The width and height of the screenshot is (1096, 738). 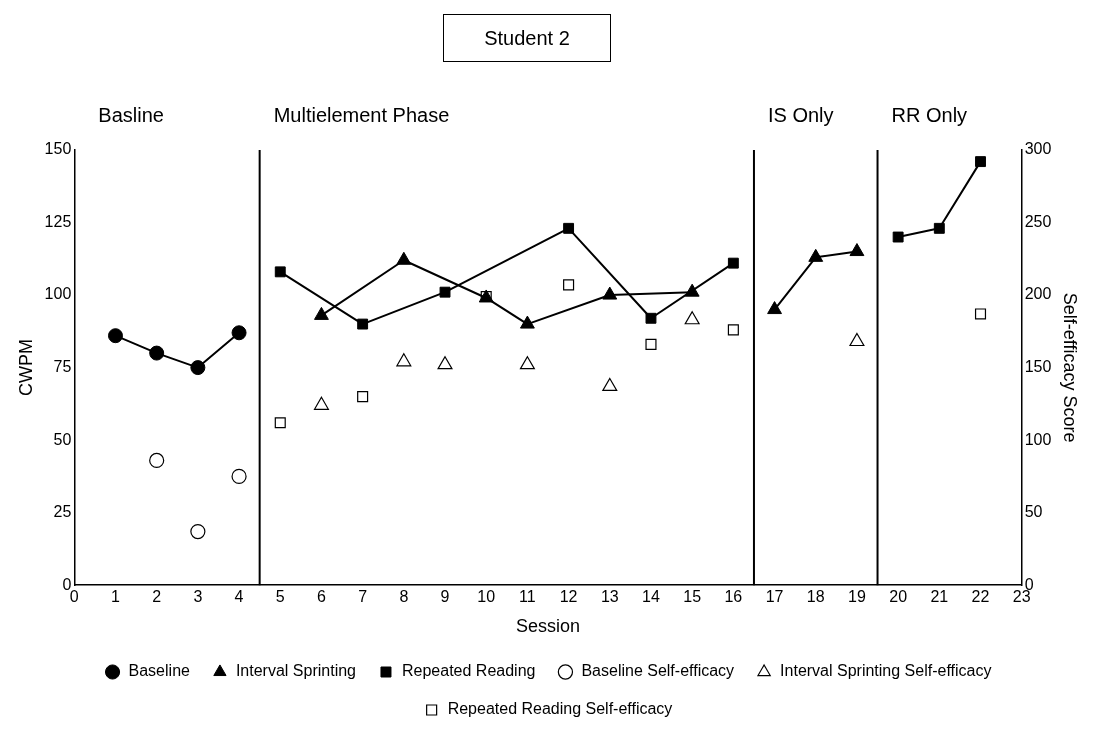 I want to click on x-tick-label: 11, so click(x=527, y=597).